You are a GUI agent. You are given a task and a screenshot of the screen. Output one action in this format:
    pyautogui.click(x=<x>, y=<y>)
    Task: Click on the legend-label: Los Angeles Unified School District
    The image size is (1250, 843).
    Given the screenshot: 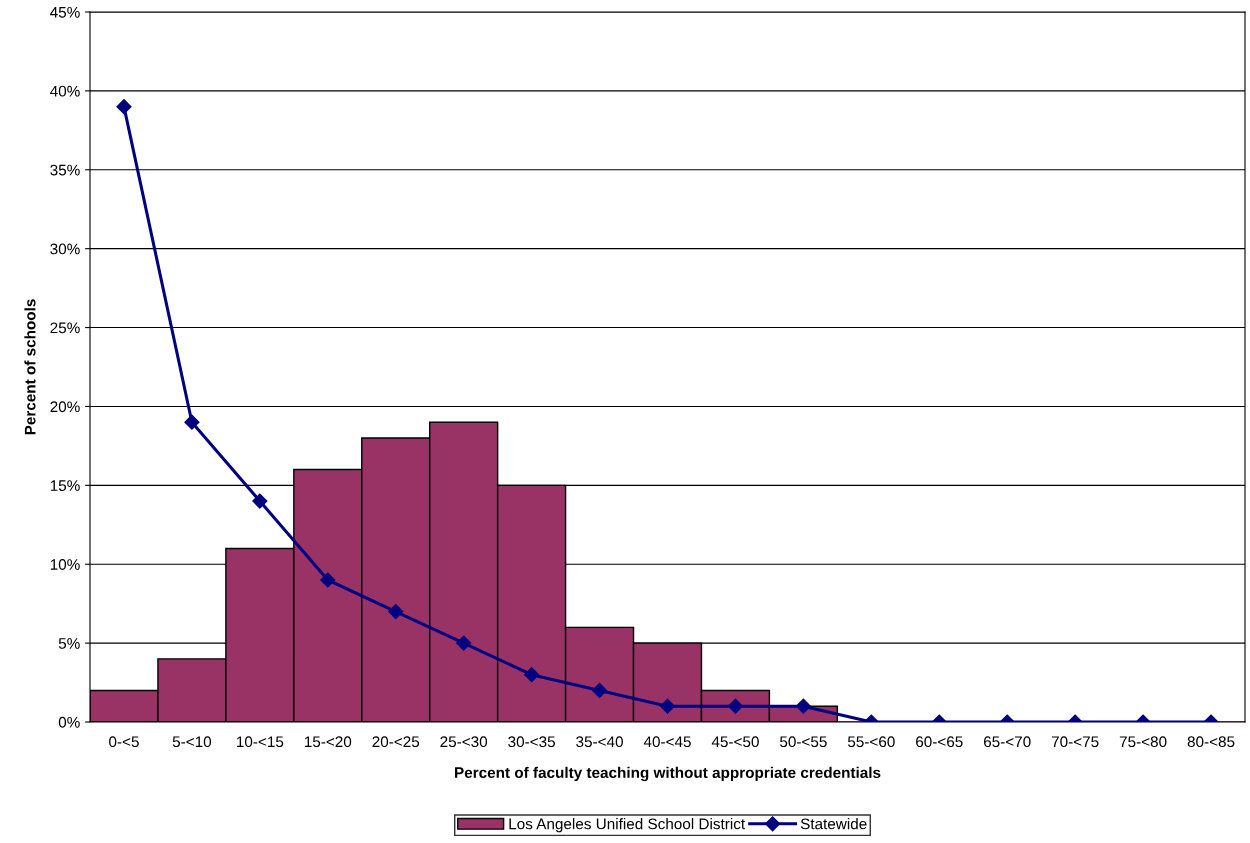 What is the action you would take?
    pyautogui.click(x=627, y=825)
    